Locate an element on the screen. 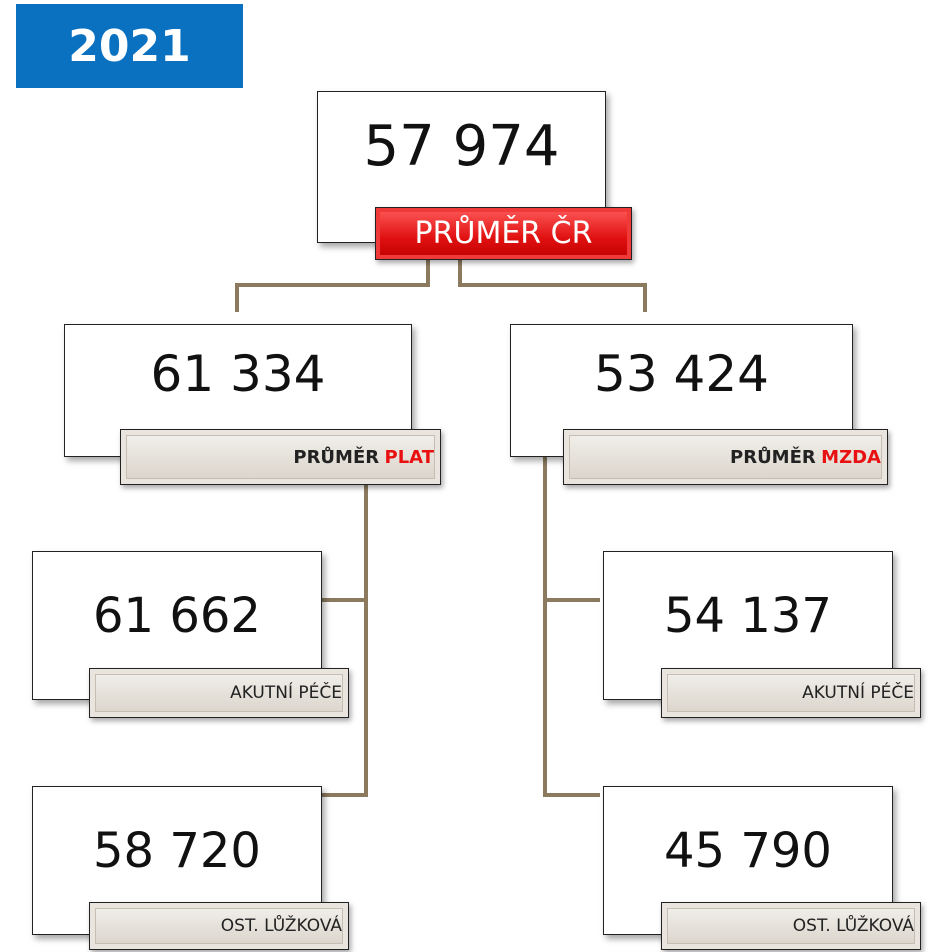 This screenshot has width=928, height=952. node-value: 53 424 is located at coordinates (681, 374).